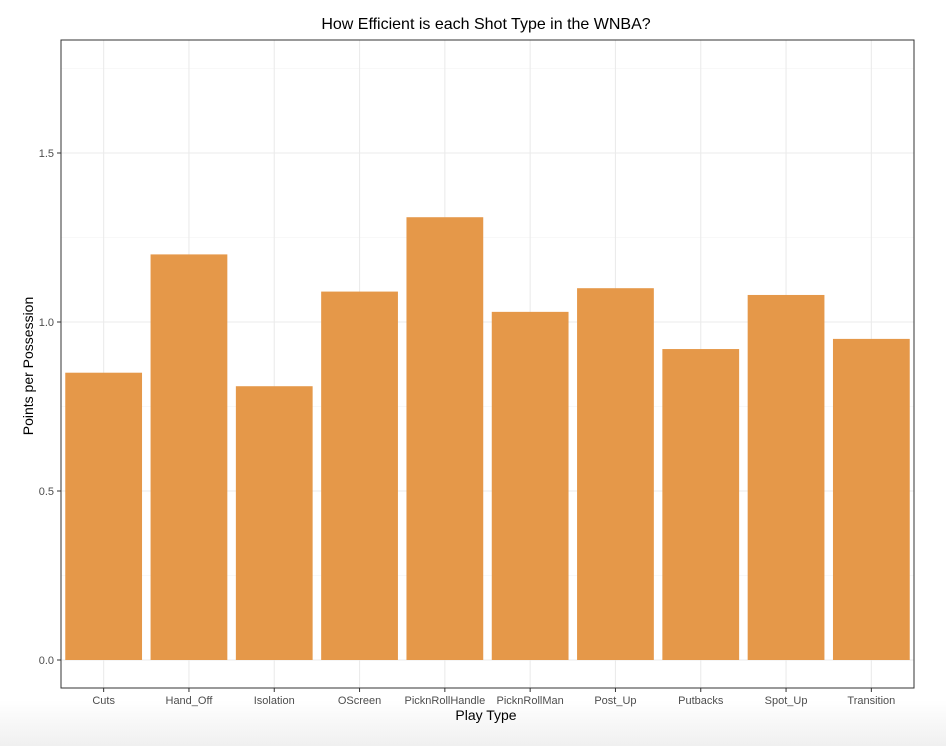 The image size is (946, 746). What do you see at coordinates (104, 516) in the screenshot?
I see `bar-cuts` at bounding box center [104, 516].